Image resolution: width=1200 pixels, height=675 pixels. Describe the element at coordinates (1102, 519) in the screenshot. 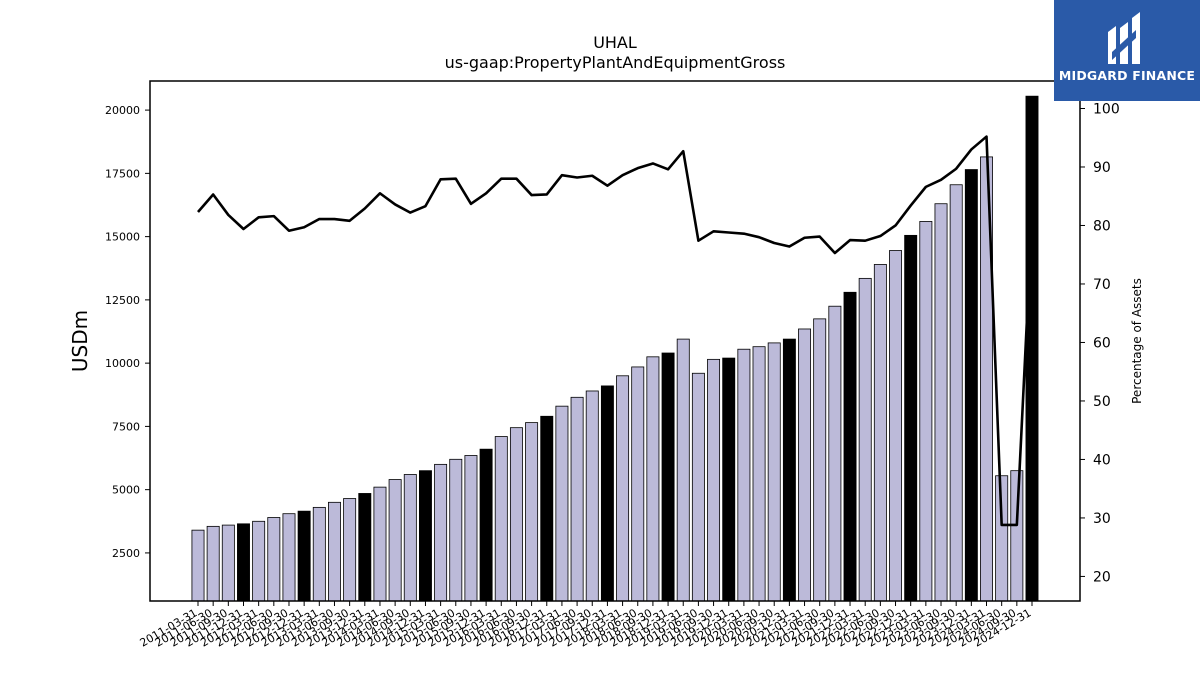

I see `y-tick-label-right: 30` at that location.